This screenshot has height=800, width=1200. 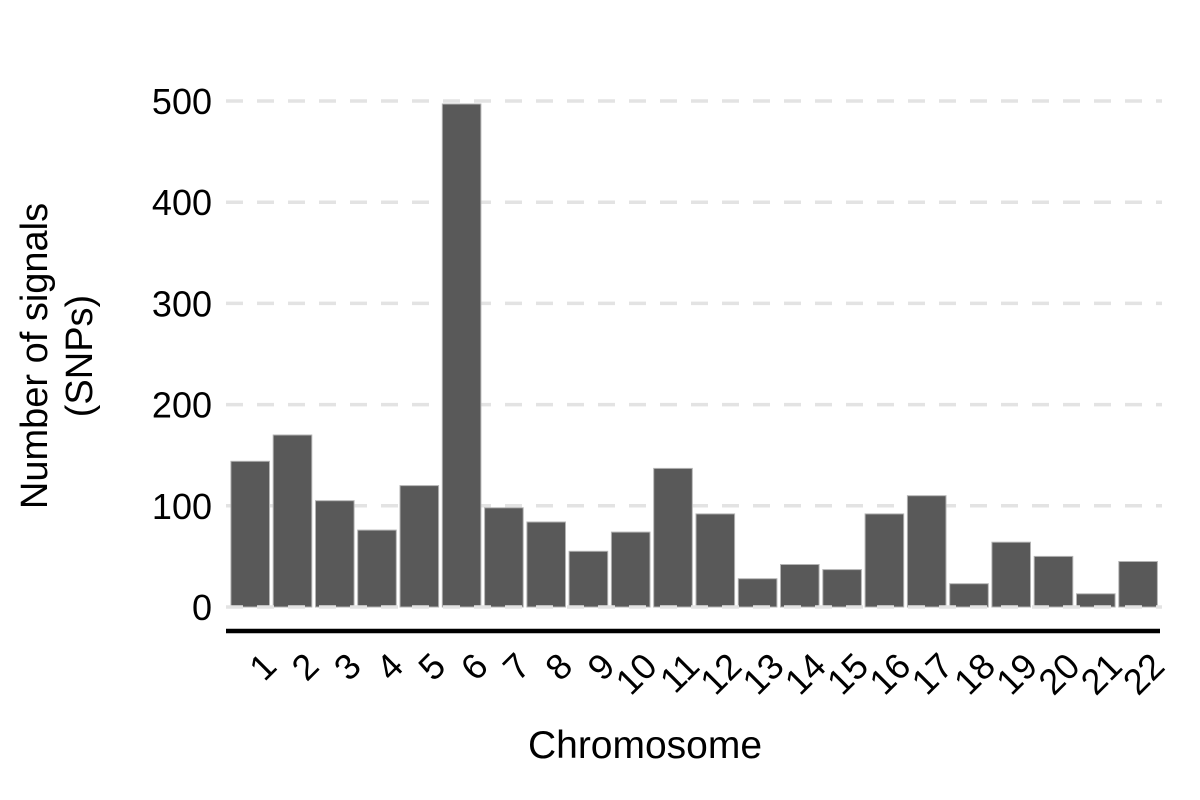 I want to click on x-tick-label-7: 7, so click(x=516, y=666).